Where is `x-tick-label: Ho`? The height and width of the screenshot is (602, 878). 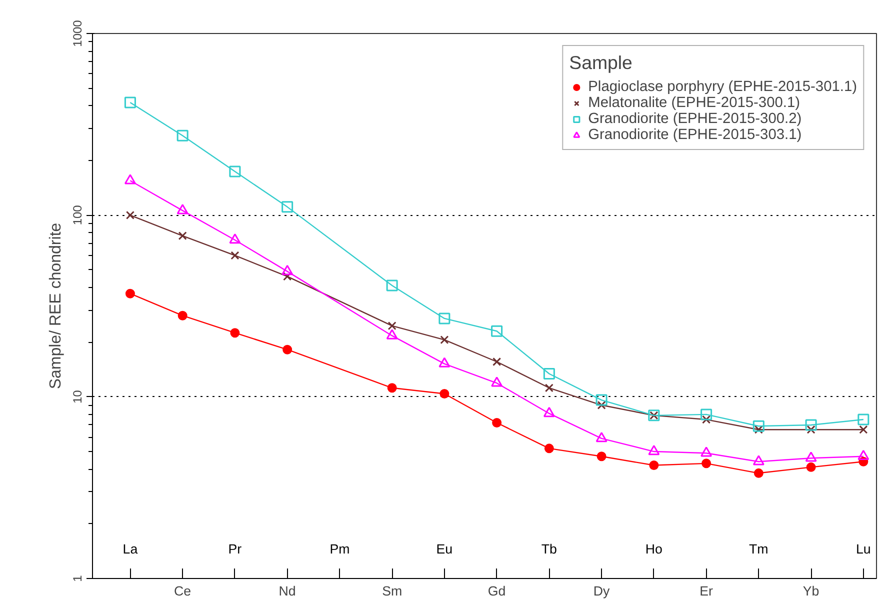
x-tick-label: Ho is located at coordinates (653, 549).